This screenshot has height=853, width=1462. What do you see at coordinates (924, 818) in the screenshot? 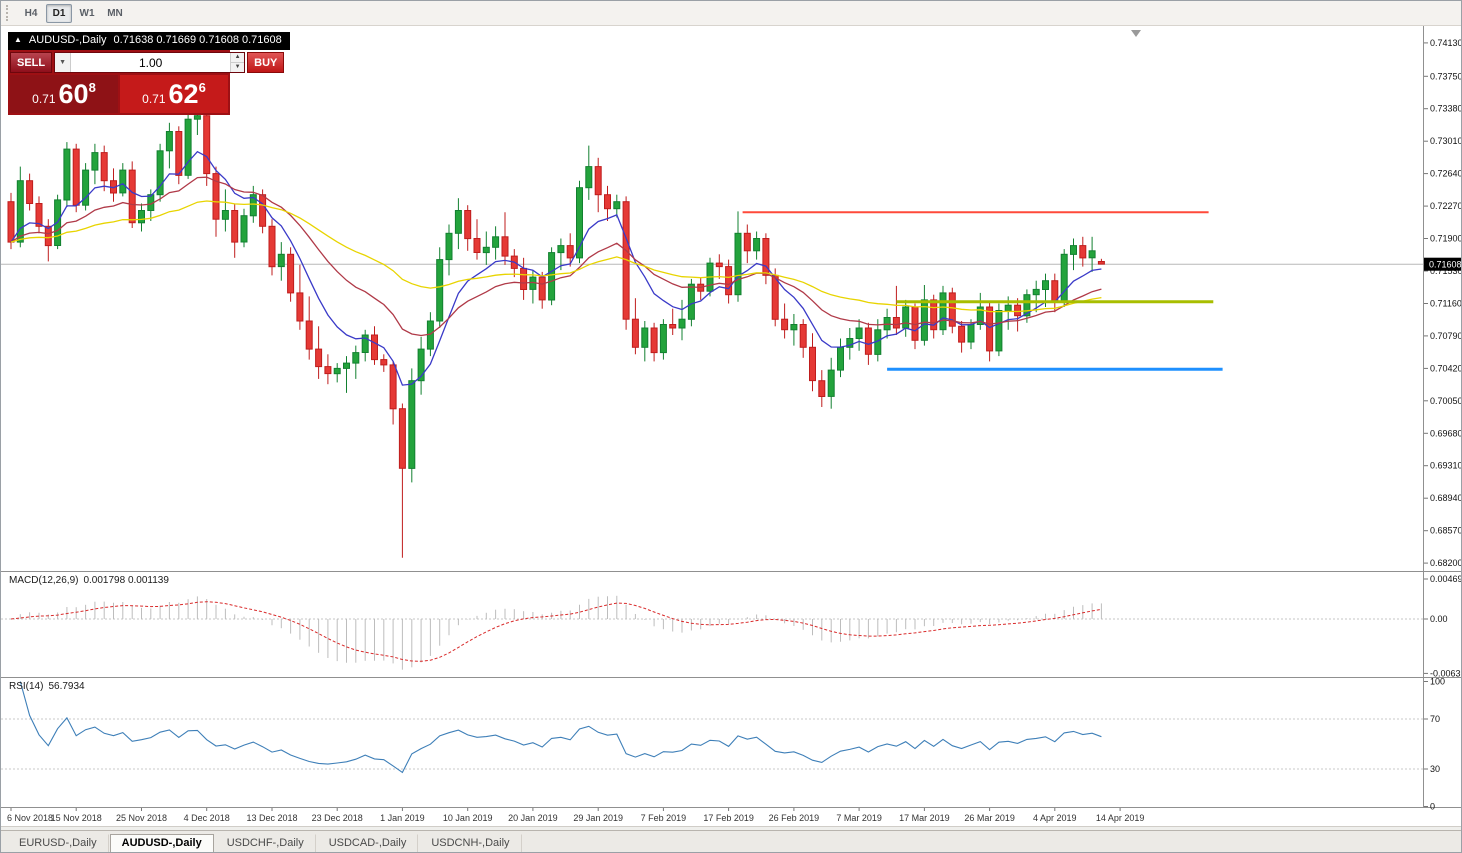
I see `svg-text: 17 Mar 2019` at bounding box center [924, 818].